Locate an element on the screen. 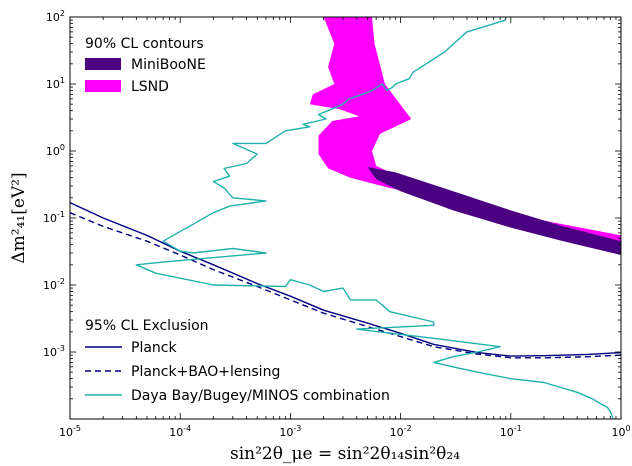  legend-label-lsnd: LSND is located at coordinates (150, 87).